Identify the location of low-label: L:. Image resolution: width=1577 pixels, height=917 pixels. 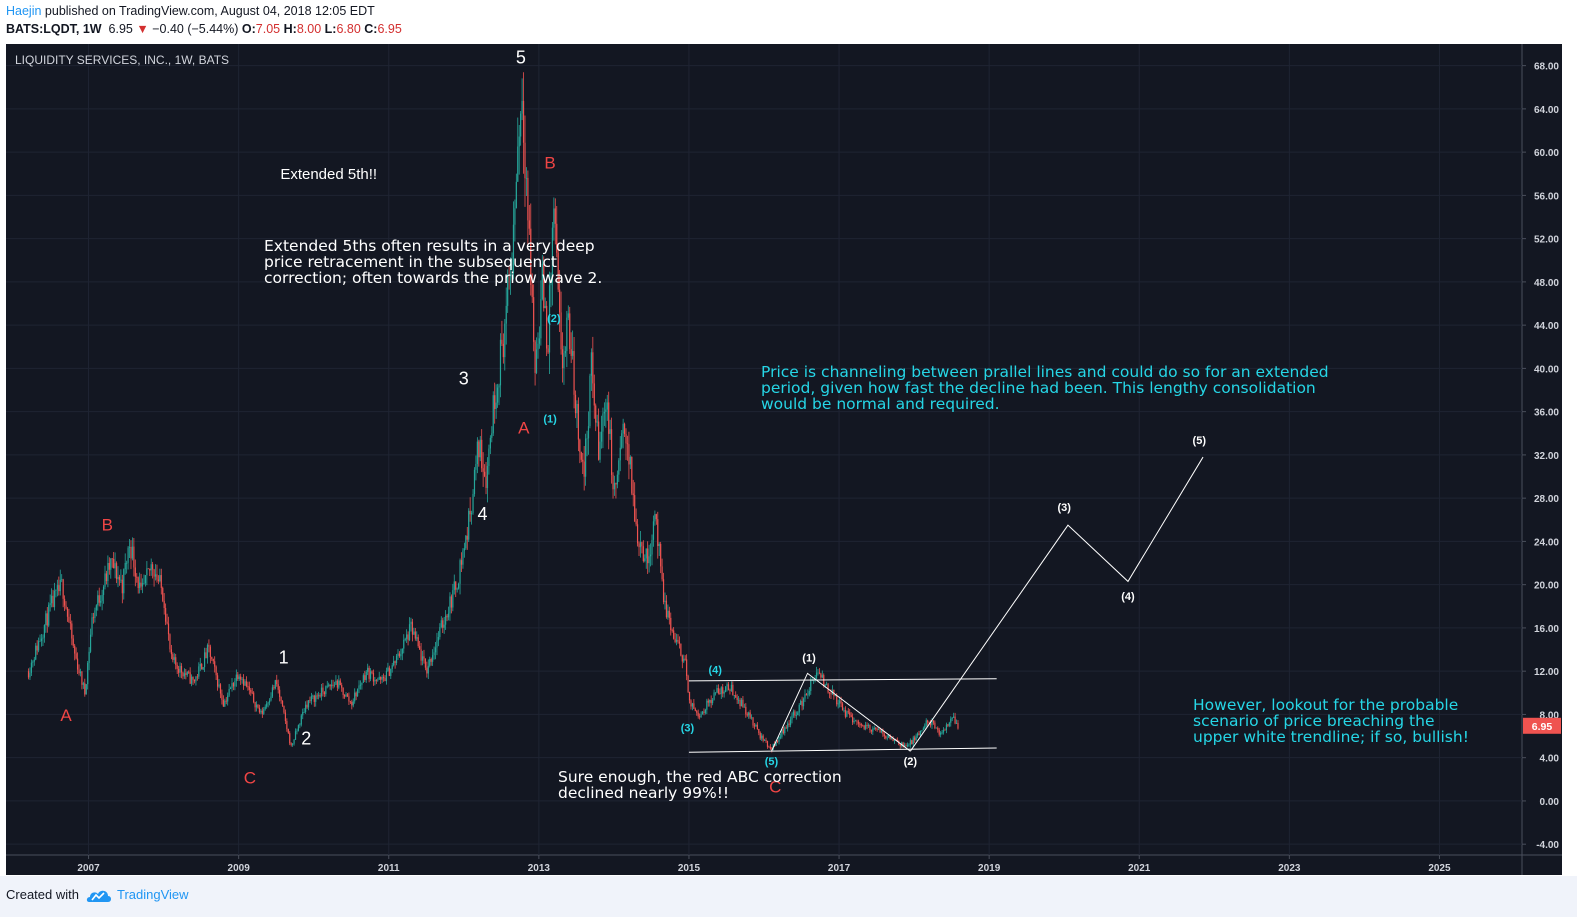
(330, 29).